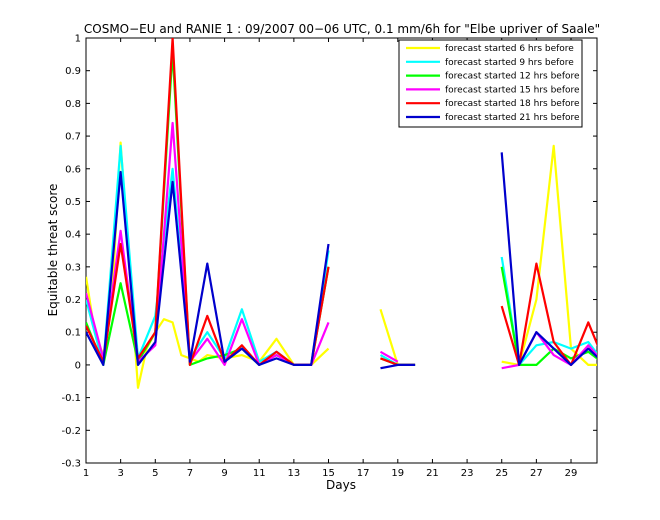 Image resolution: width=660 pixels, height=520 pixels. What do you see at coordinates (571, 473) in the screenshot?
I see `x-tick-label: 29` at bounding box center [571, 473].